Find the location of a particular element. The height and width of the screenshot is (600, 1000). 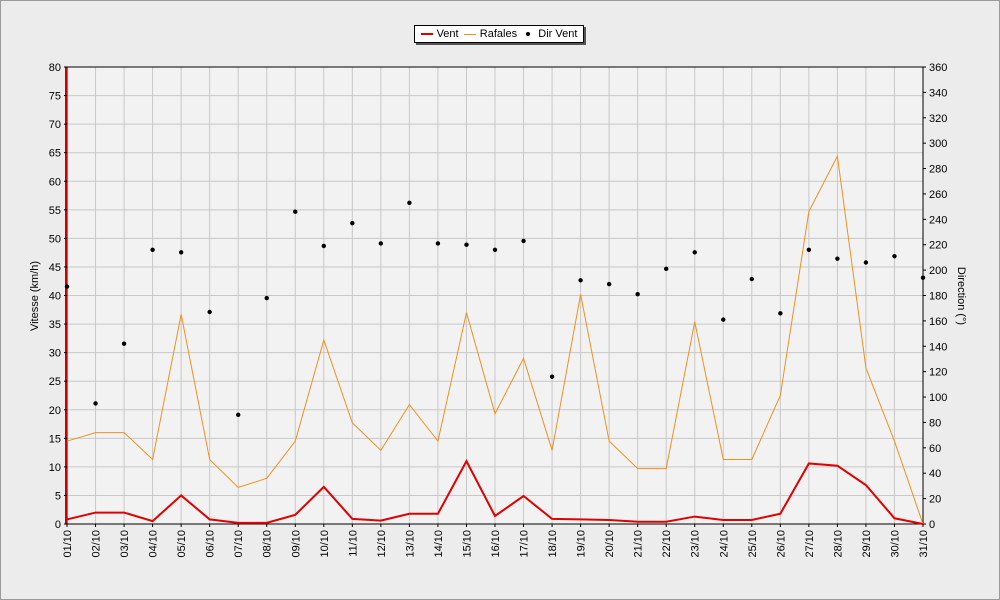

x-tick-label: 31/10 is located at coordinates (924, 544).